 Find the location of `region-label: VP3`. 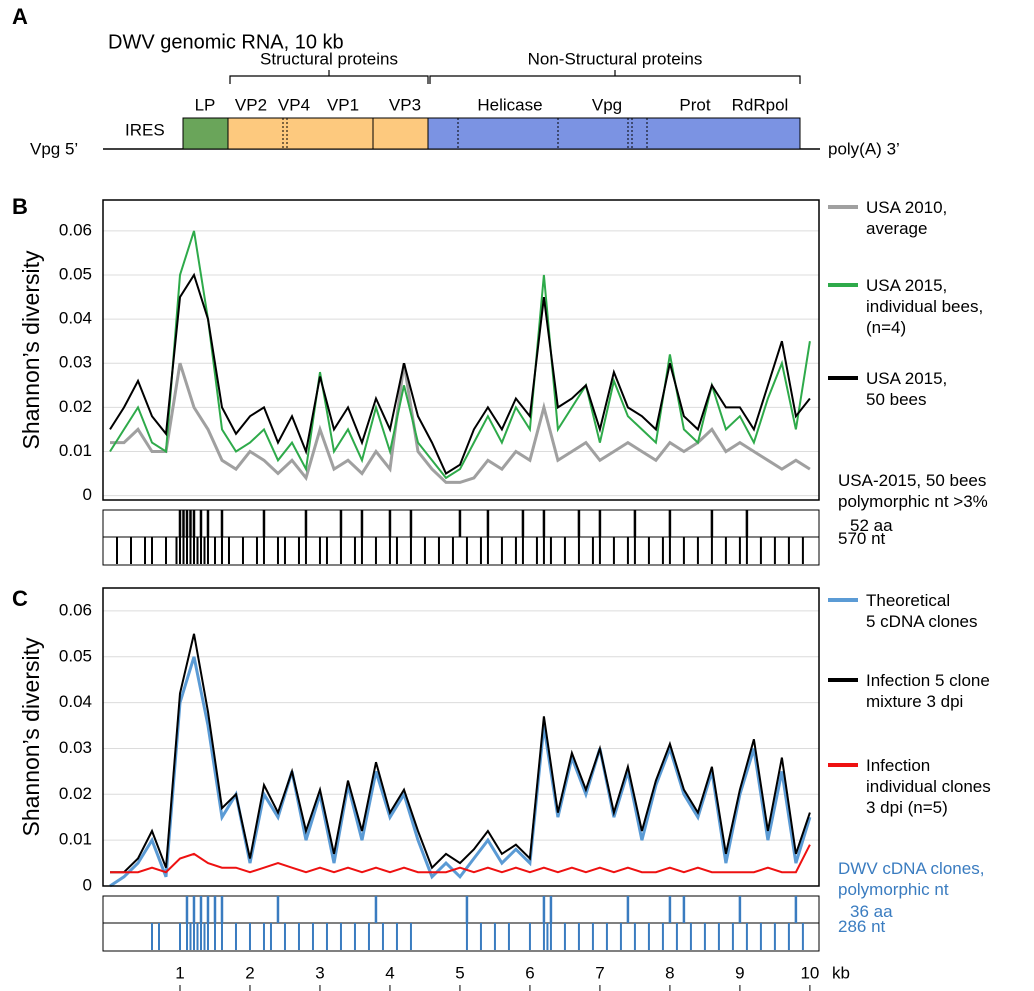

region-label: VP3 is located at coordinates (405, 104).